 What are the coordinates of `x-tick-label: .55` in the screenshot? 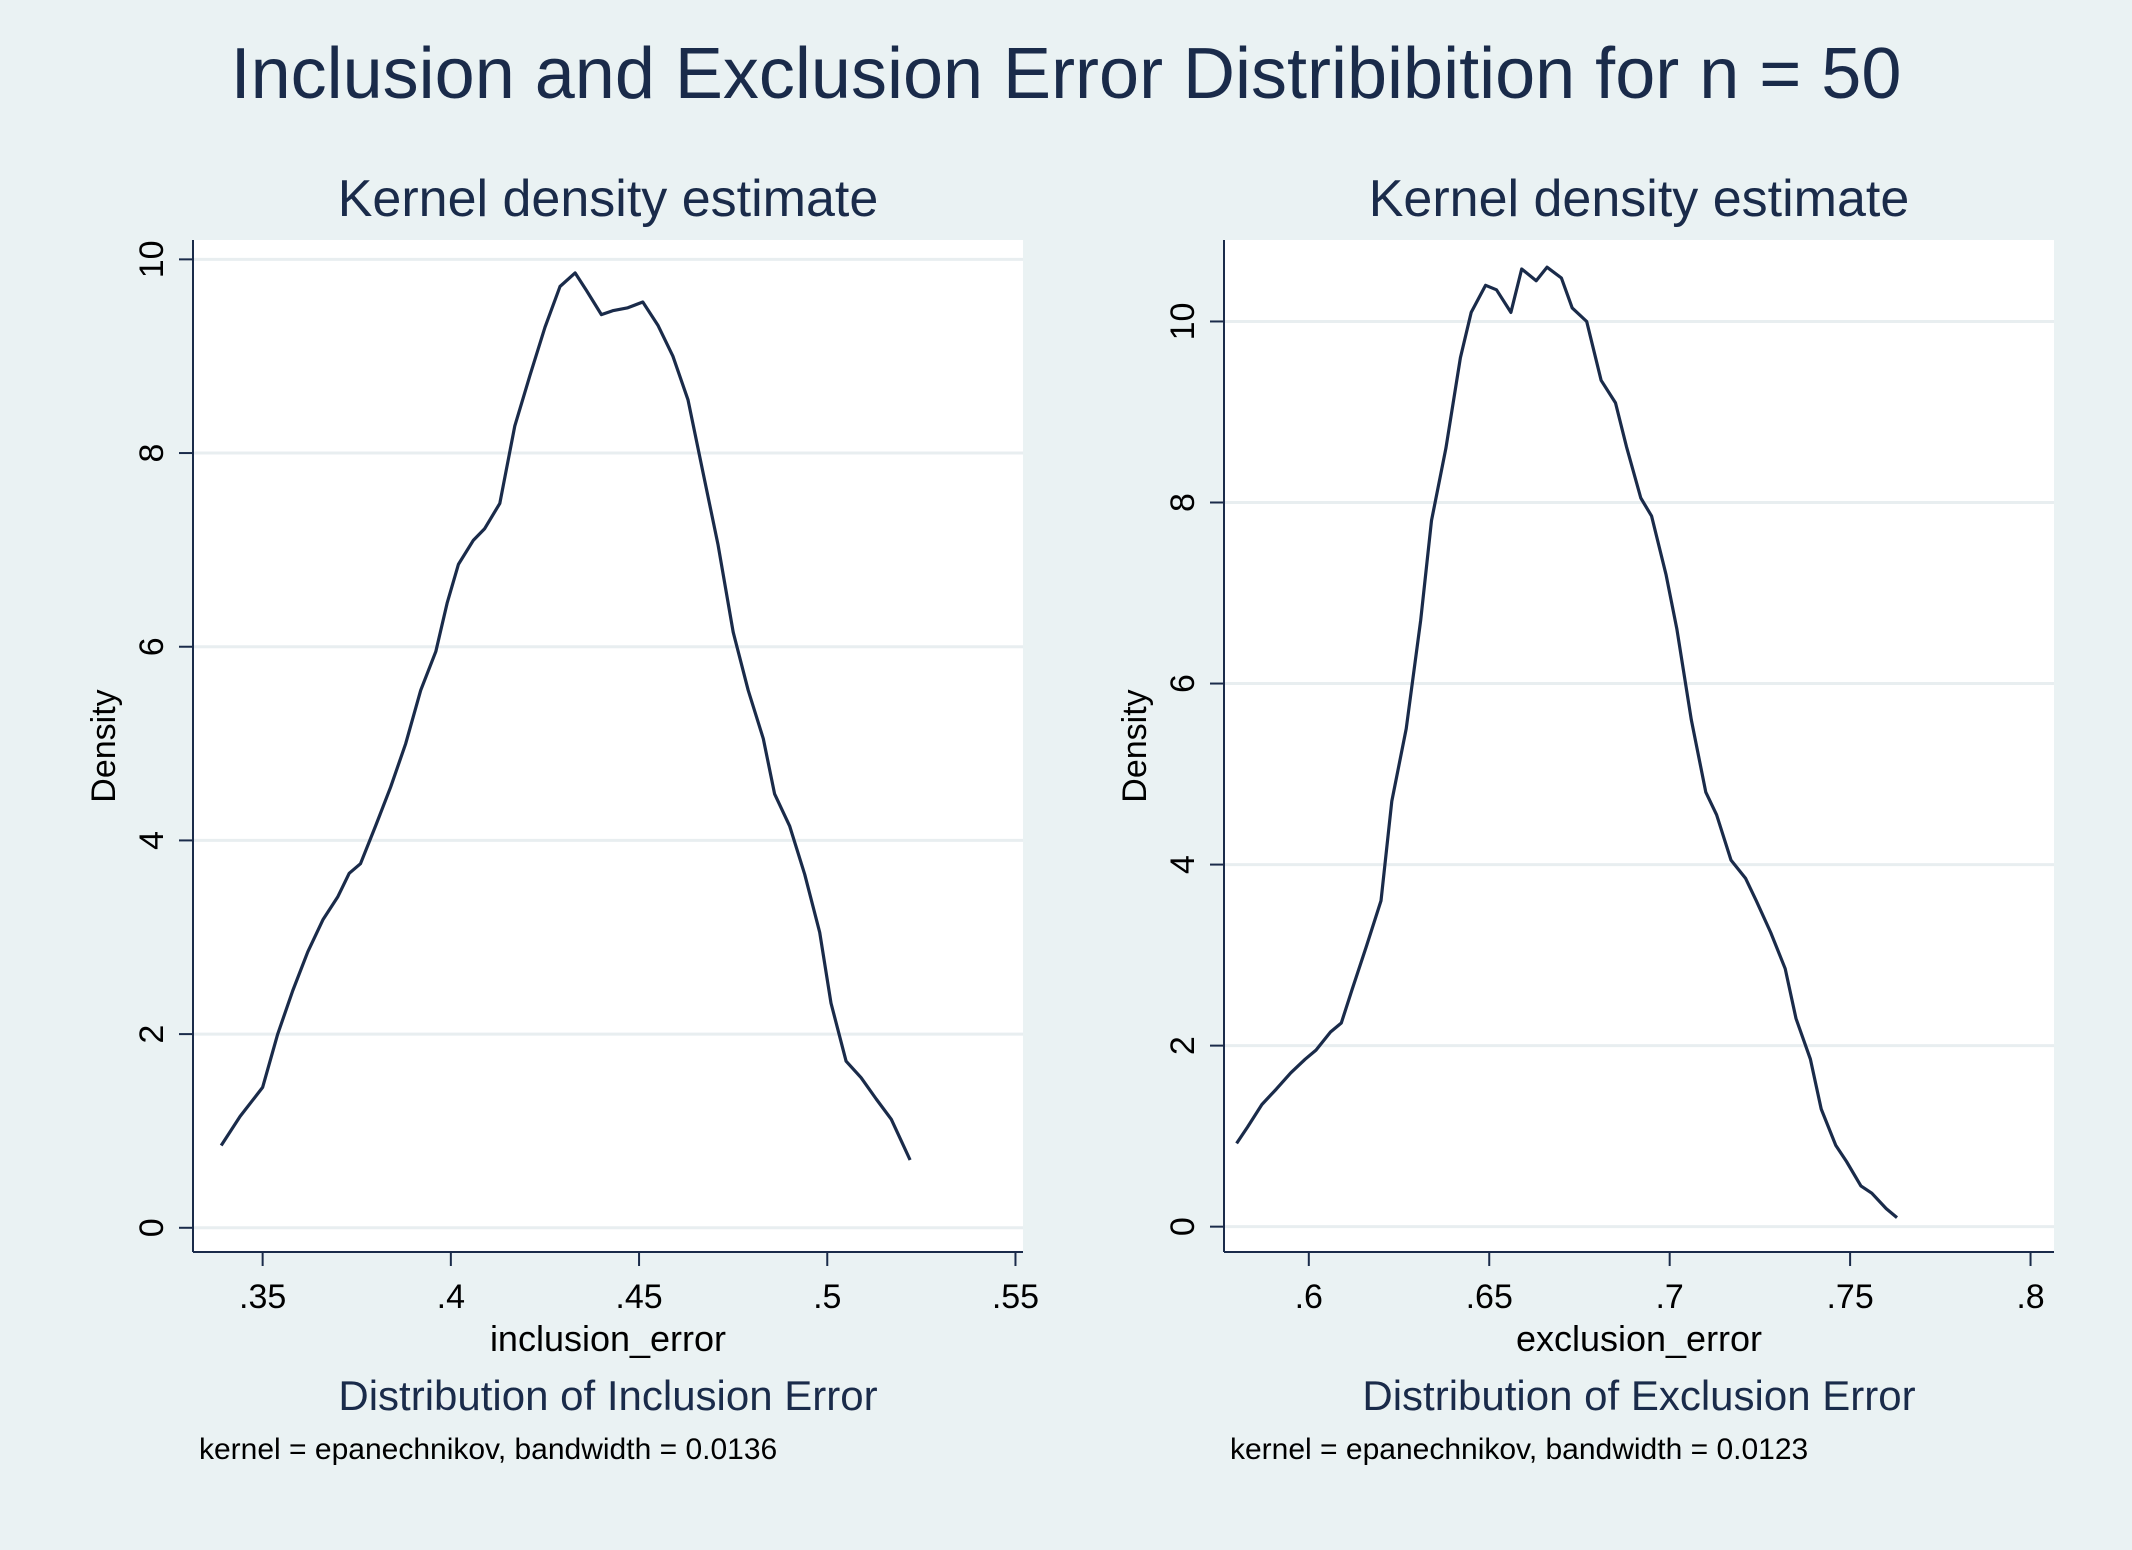 It's located at (1015, 1297).